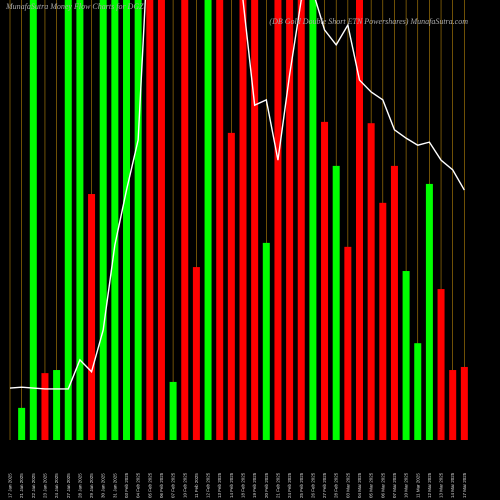 This screenshot has width=500, height=500. I want to click on x-tick-label: 31 Jan 2025, so click(114, 485).